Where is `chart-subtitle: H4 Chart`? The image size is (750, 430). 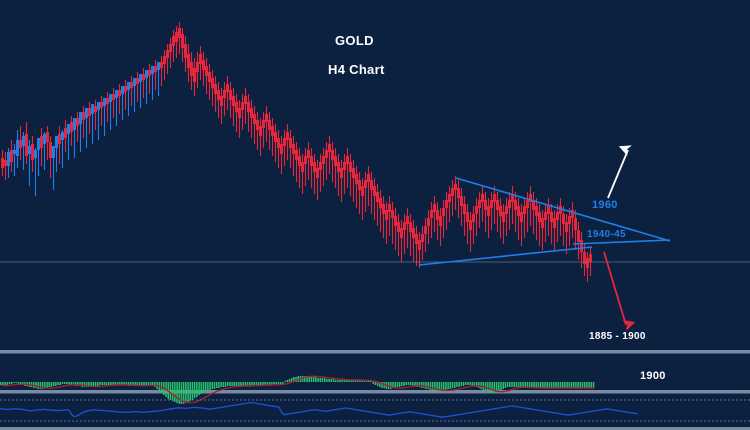 chart-subtitle: H4 Chart is located at coordinates (356, 69).